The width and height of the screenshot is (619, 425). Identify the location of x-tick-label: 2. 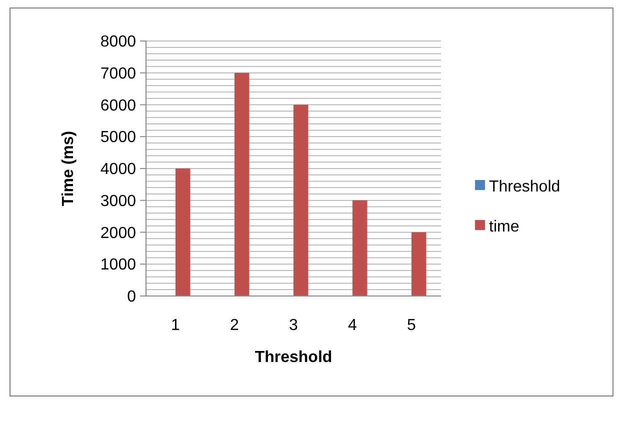
(235, 325).